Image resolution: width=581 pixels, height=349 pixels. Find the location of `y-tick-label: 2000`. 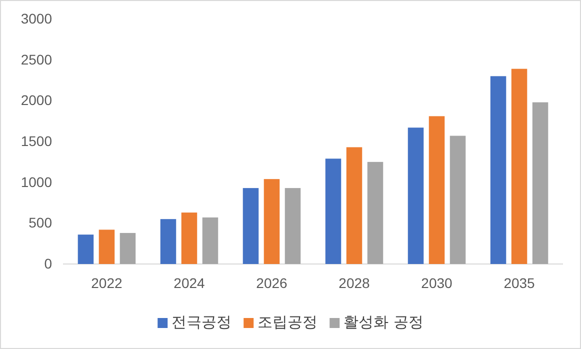

y-tick-label: 2000 is located at coordinates (36, 100).